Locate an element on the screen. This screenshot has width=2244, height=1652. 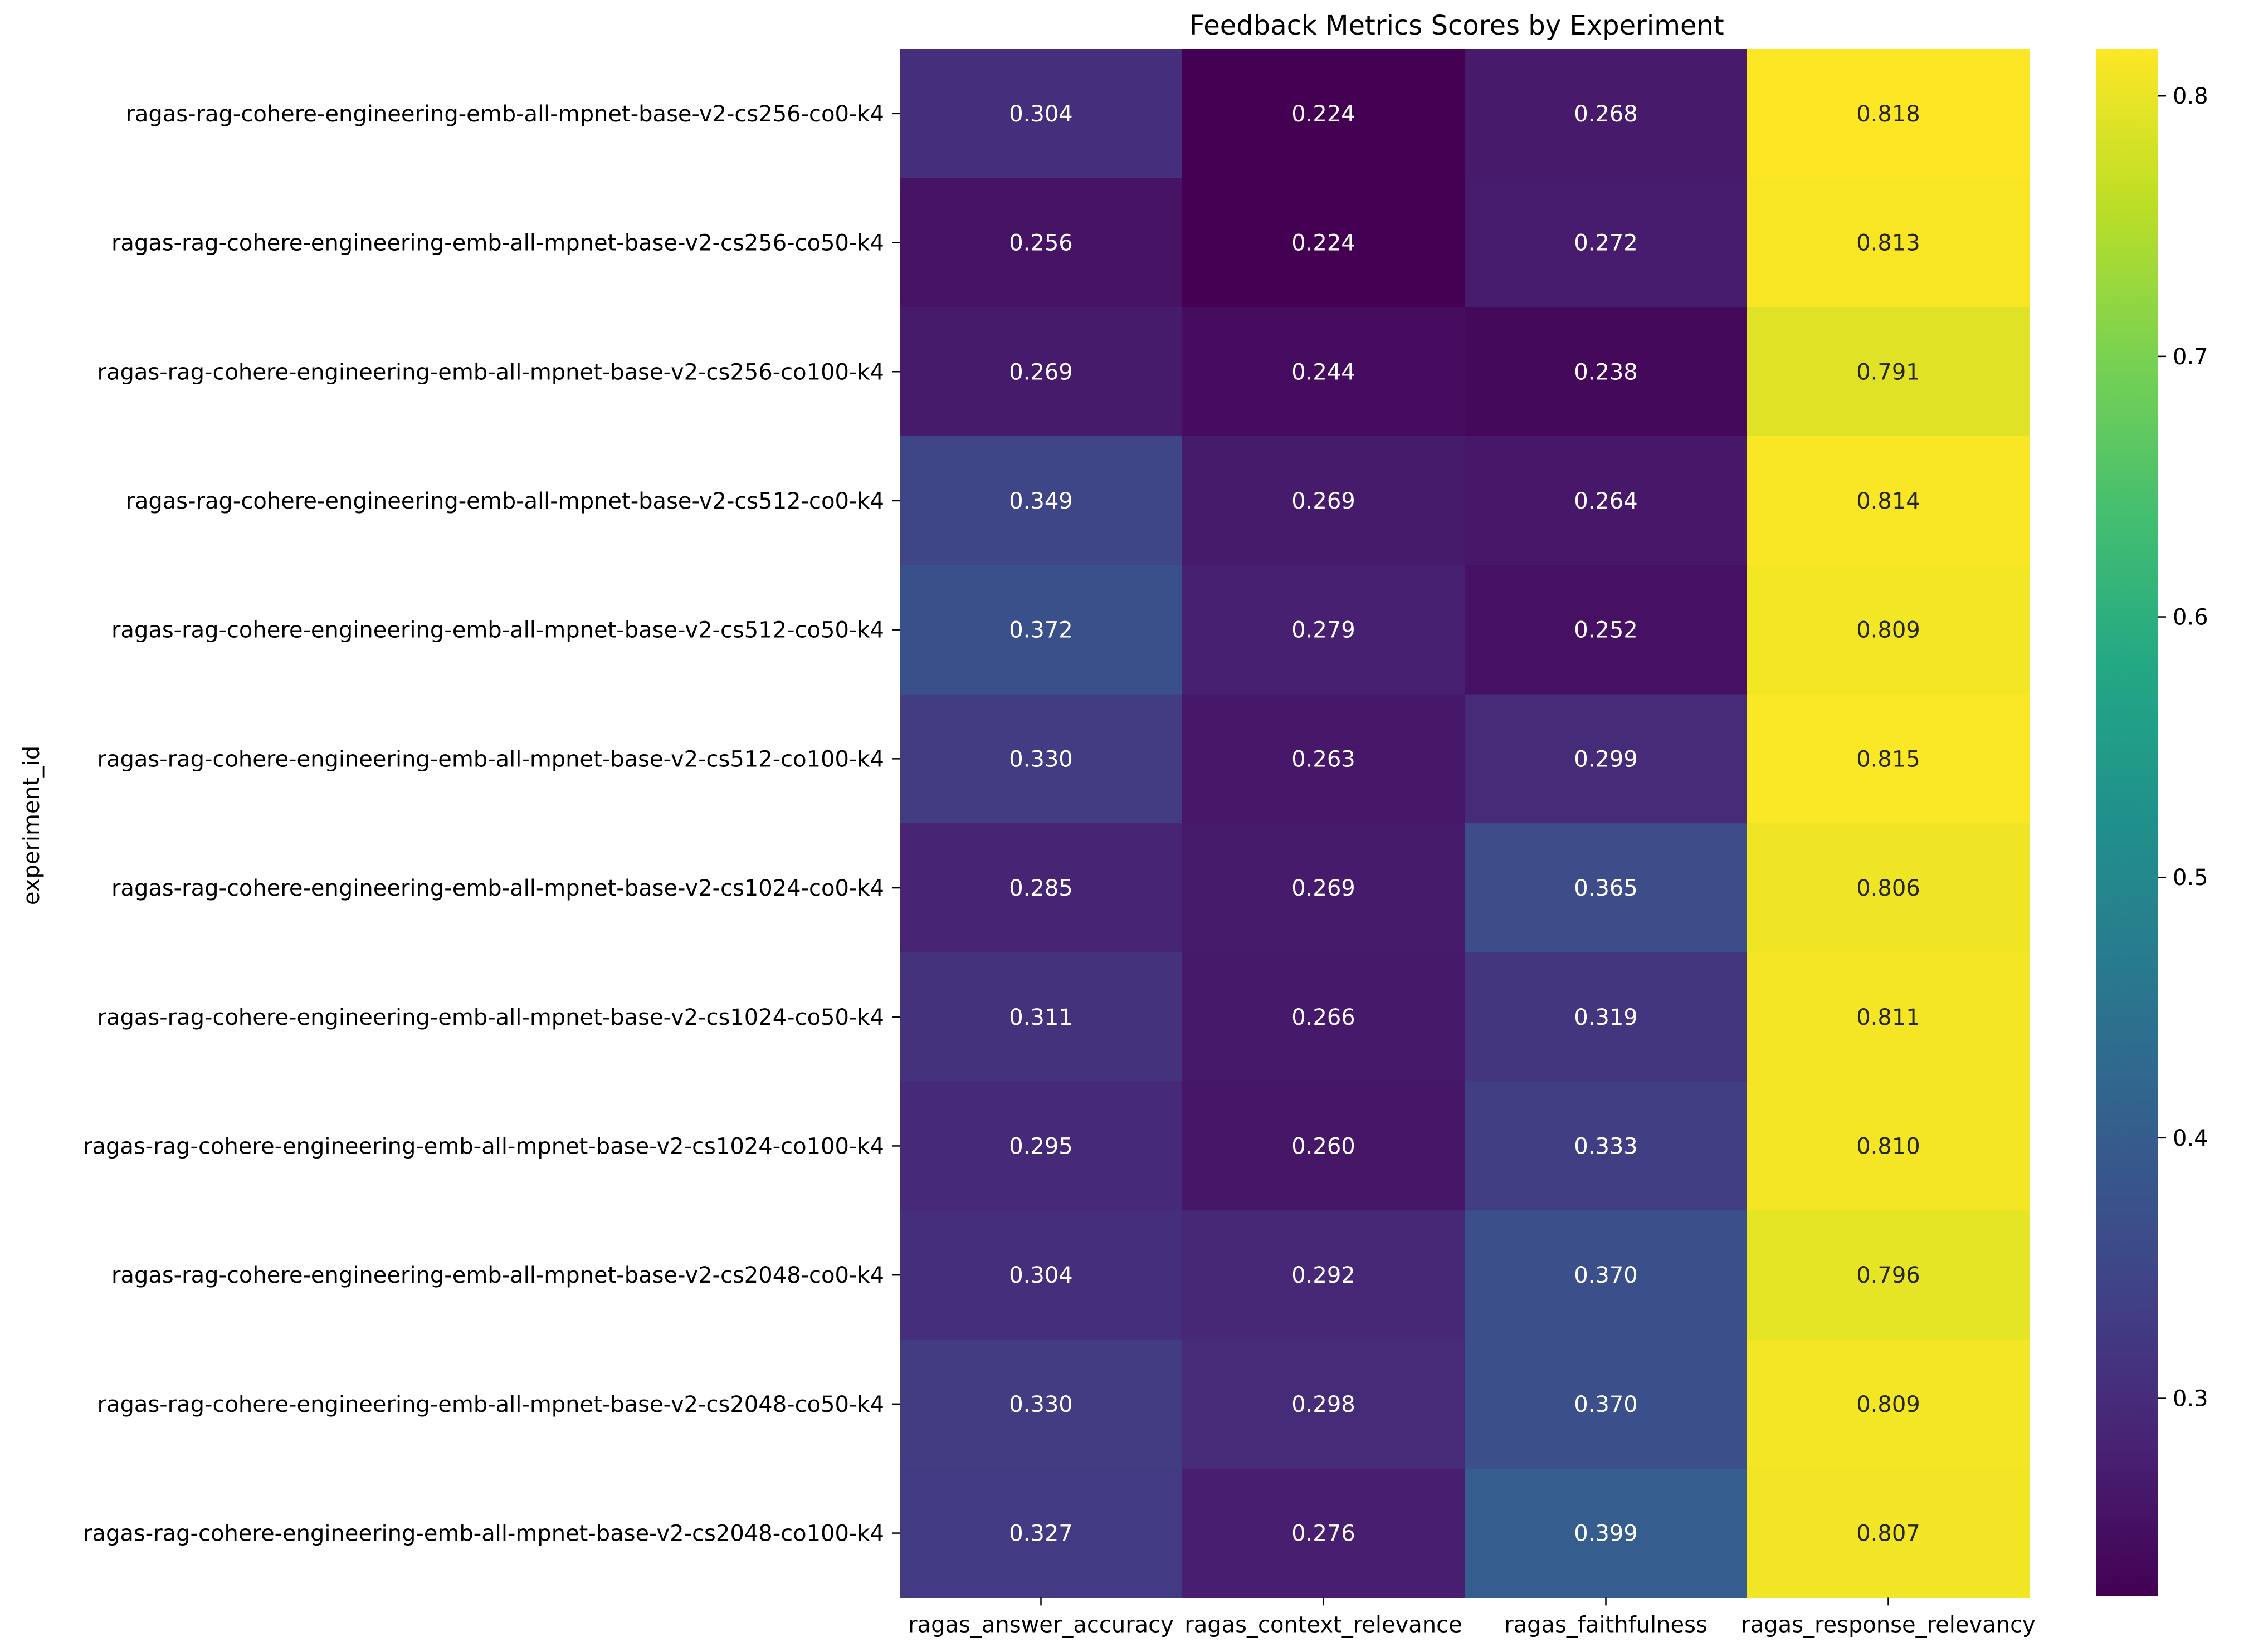
cell-value-label: 0.268 is located at coordinates (1606, 114).